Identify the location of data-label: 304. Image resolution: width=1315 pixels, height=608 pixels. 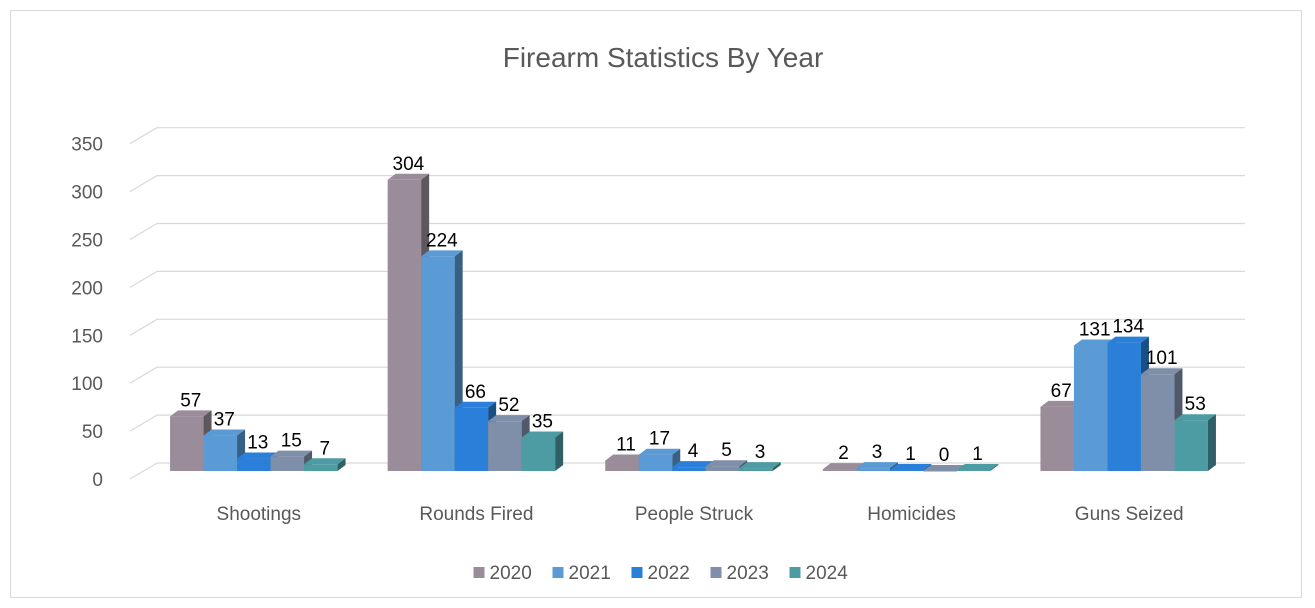
(409, 164).